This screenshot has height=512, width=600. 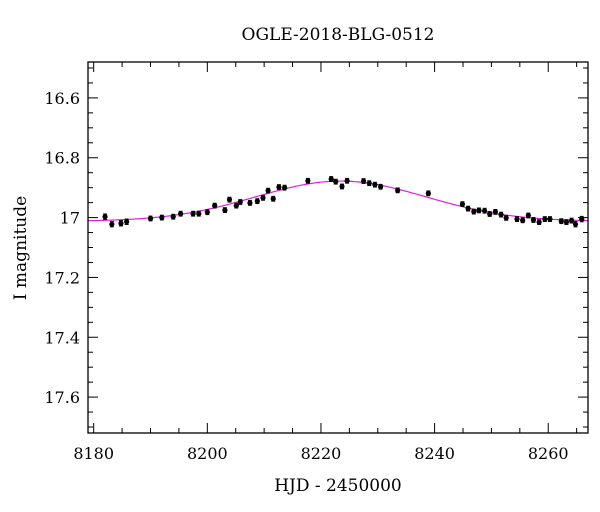 What do you see at coordinates (21, 248) in the screenshot?
I see `y-axis-label: I magnitude` at bounding box center [21, 248].